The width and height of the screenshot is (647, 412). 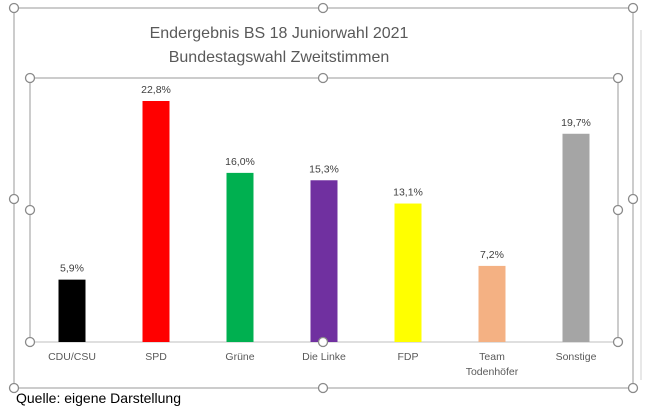 I want to click on category-label-5: Team Todenhöfer, so click(x=492, y=364).